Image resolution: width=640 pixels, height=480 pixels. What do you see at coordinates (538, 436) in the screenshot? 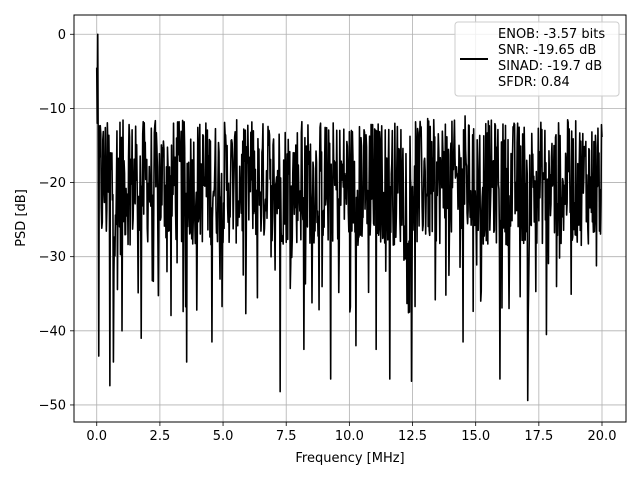
I see `x-tick-label: 17.5` at bounding box center [538, 436].